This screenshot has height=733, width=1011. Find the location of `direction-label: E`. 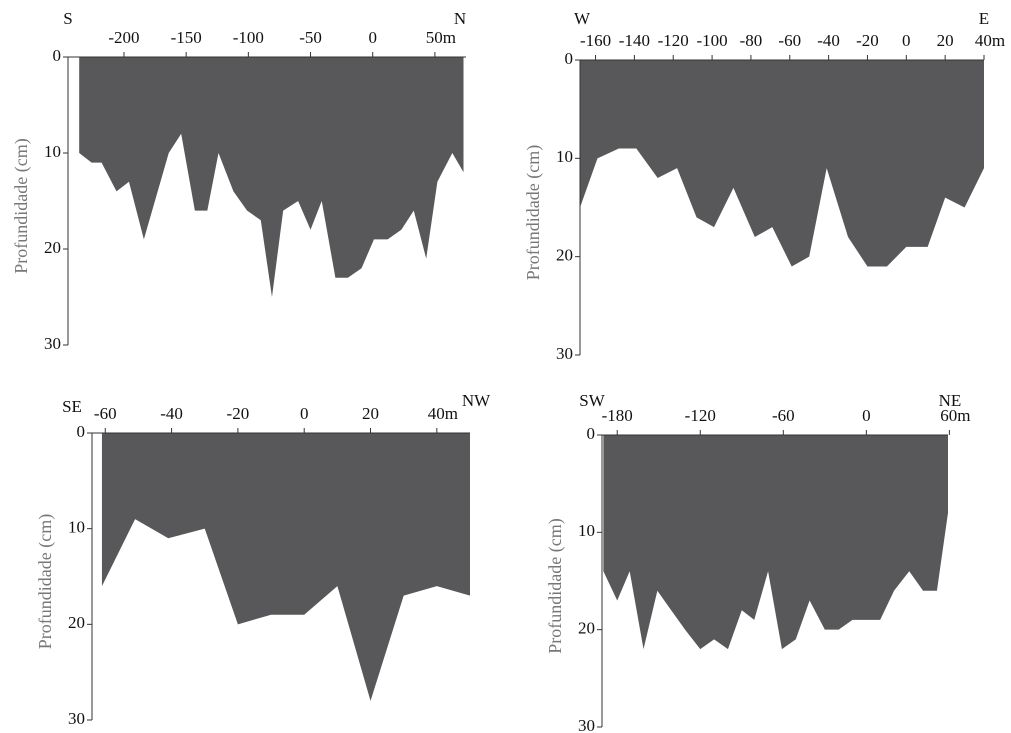

direction-label: E is located at coordinates (984, 18).